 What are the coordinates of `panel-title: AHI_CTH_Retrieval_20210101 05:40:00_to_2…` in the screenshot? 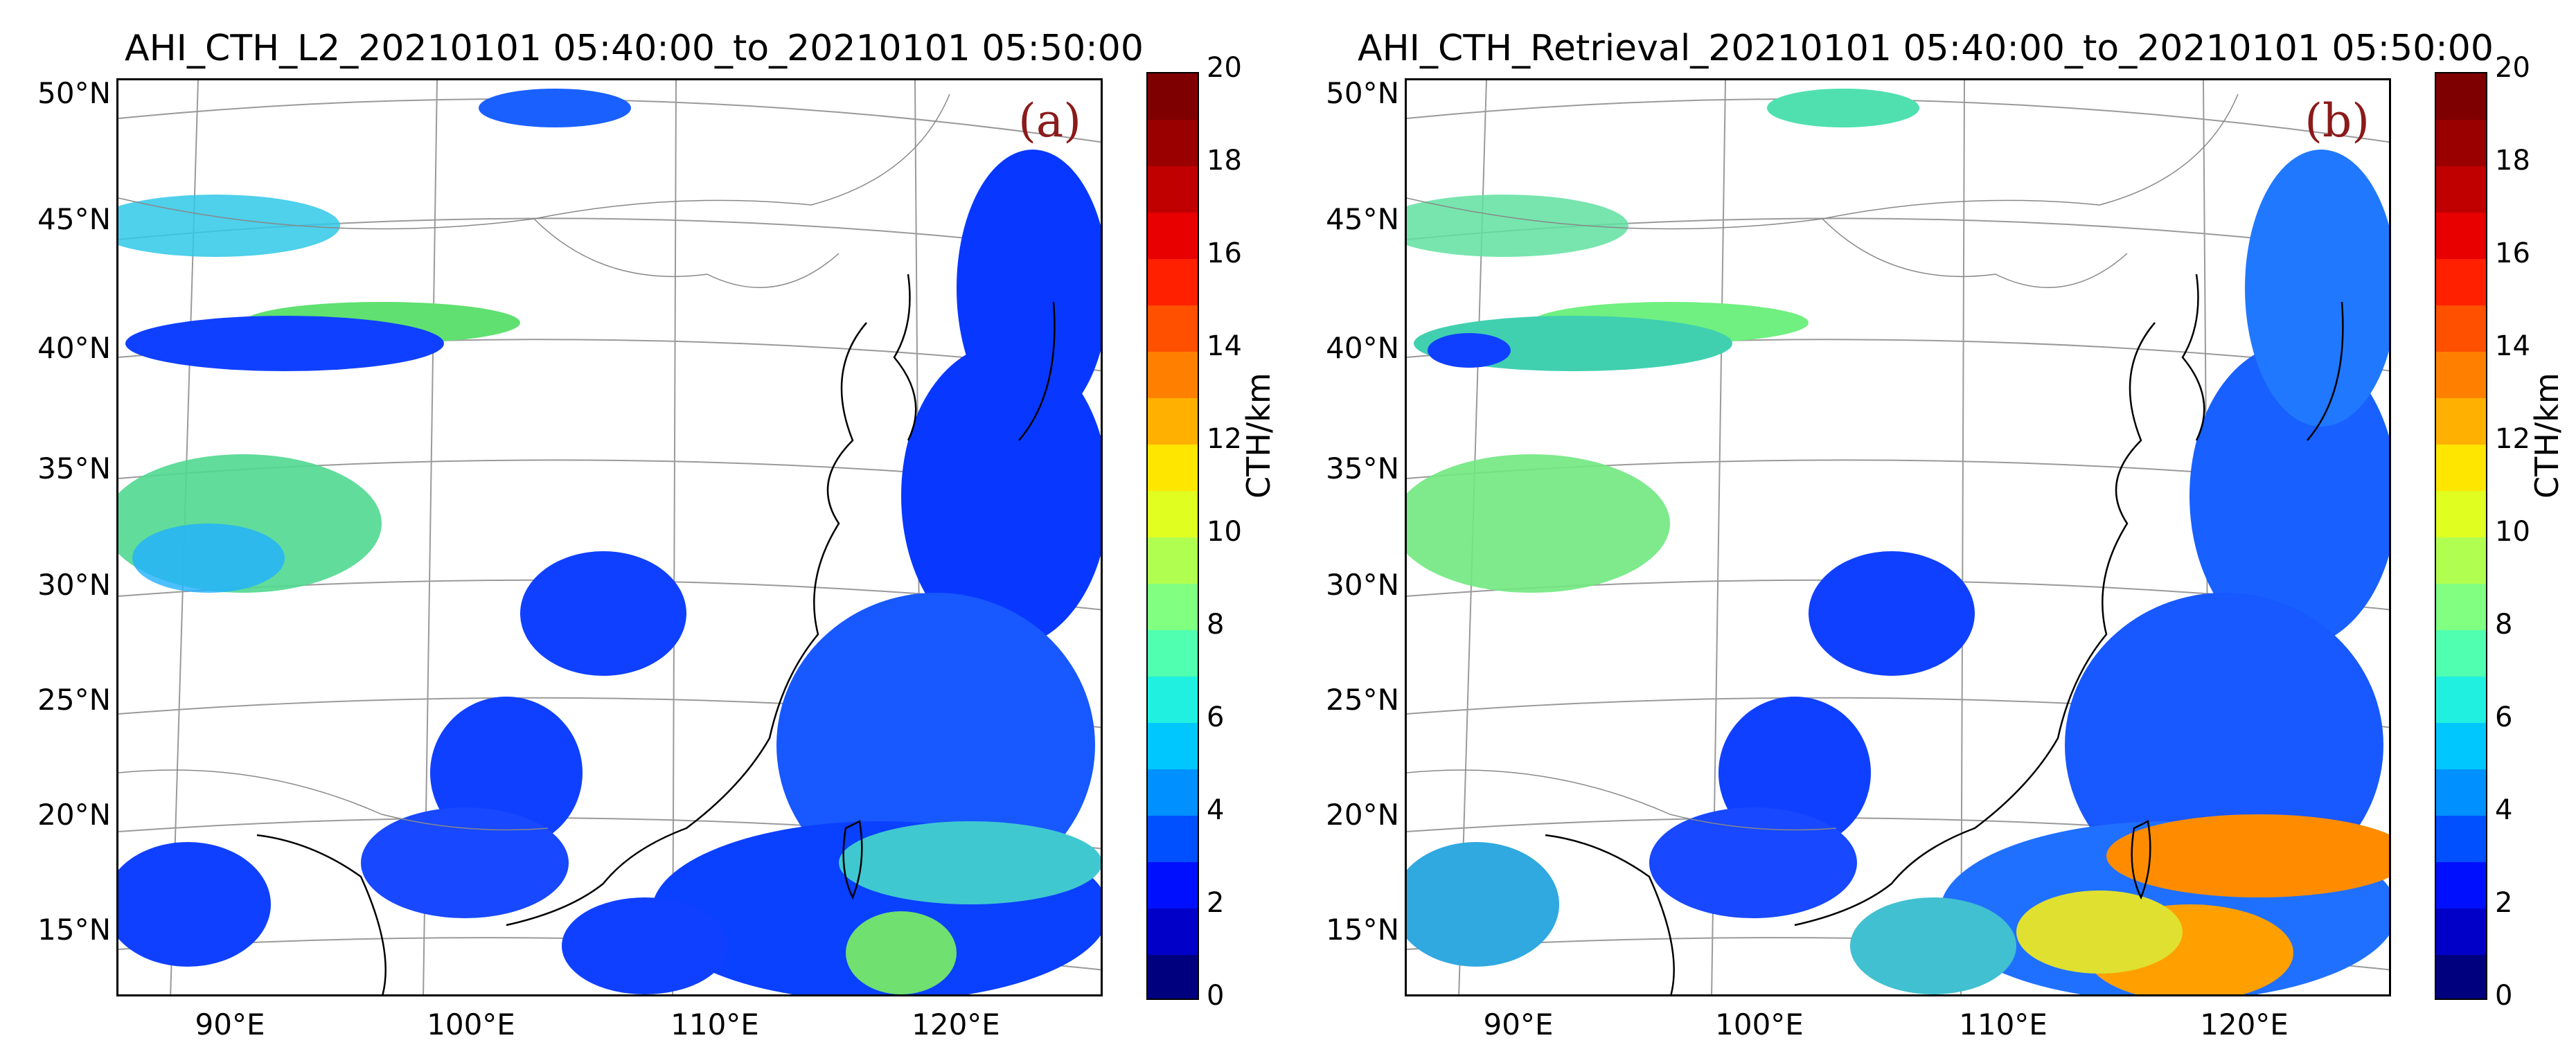 It's located at (1926, 48).